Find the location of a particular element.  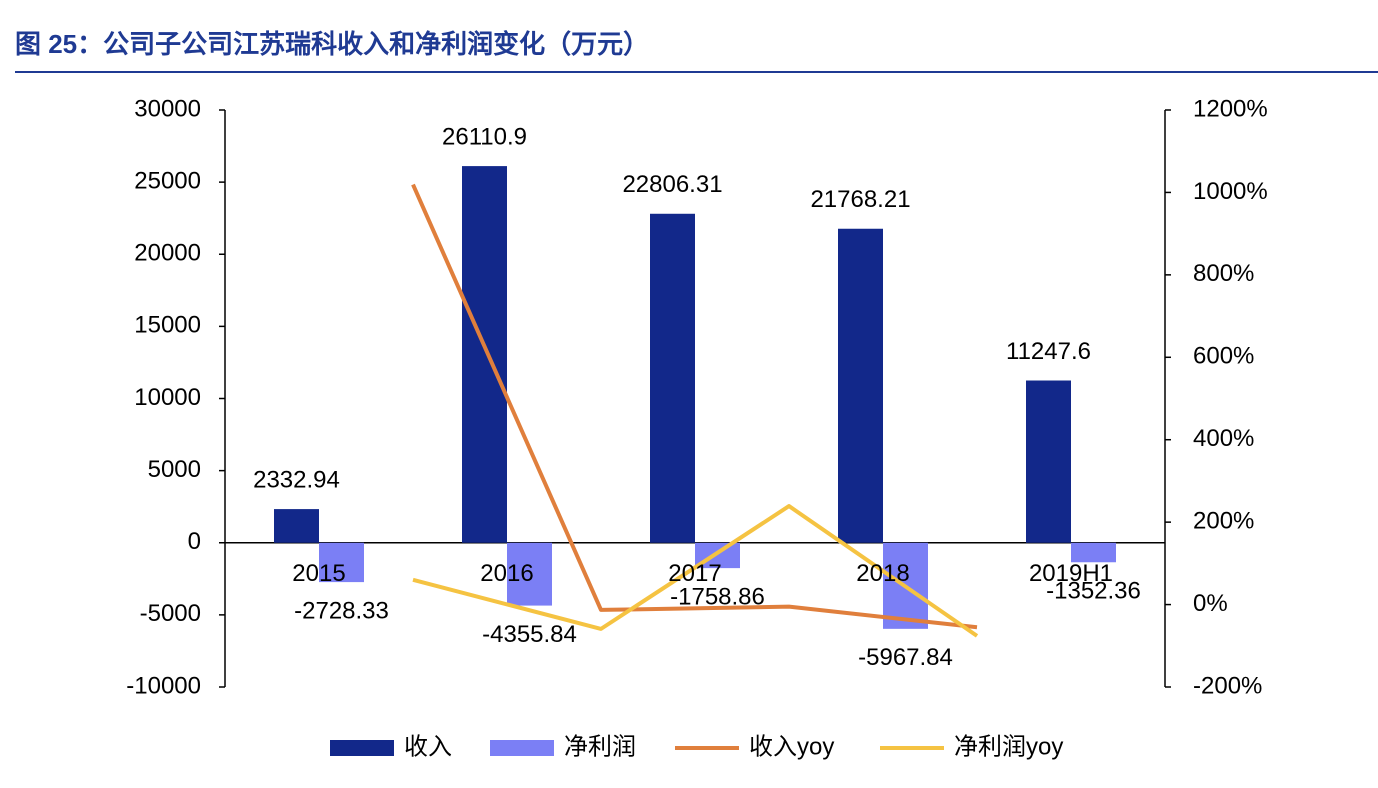

y-tick-label: 5000 is located at coordinates (174, 469).